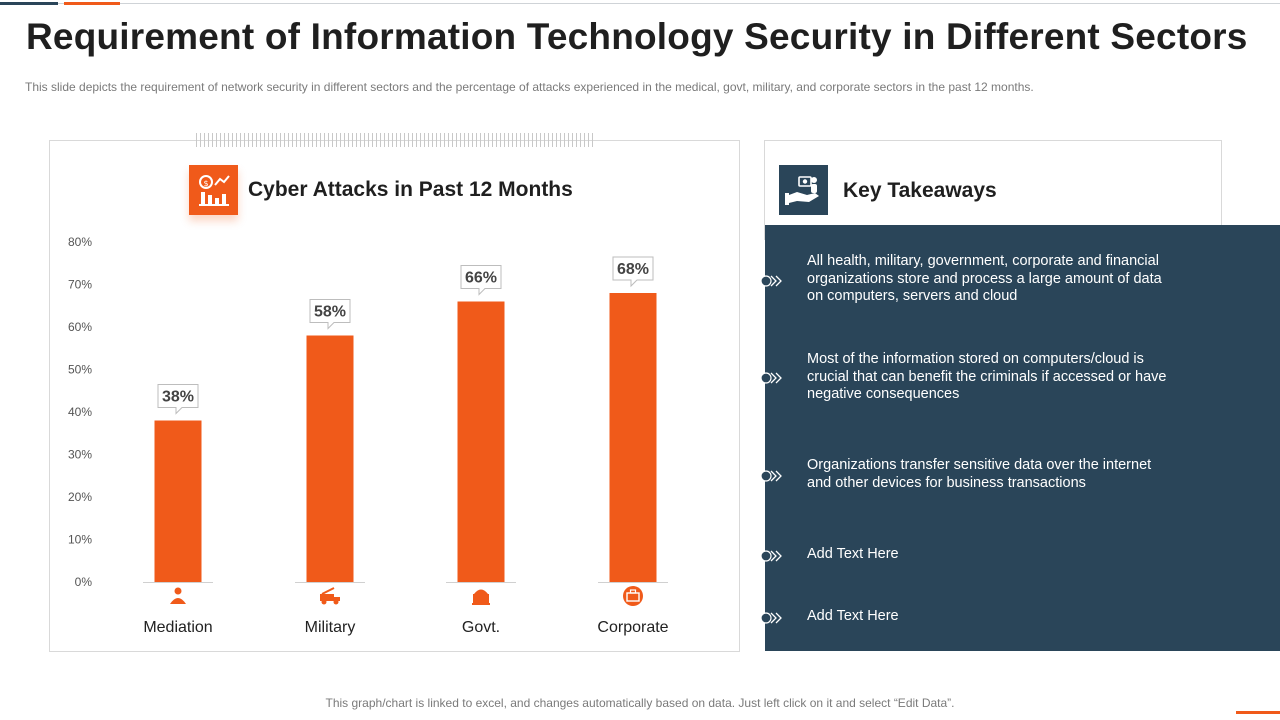 Image resolution: width=1280 pixels, height=720 pixels. I want to click on top-divider, so click(640, 3).